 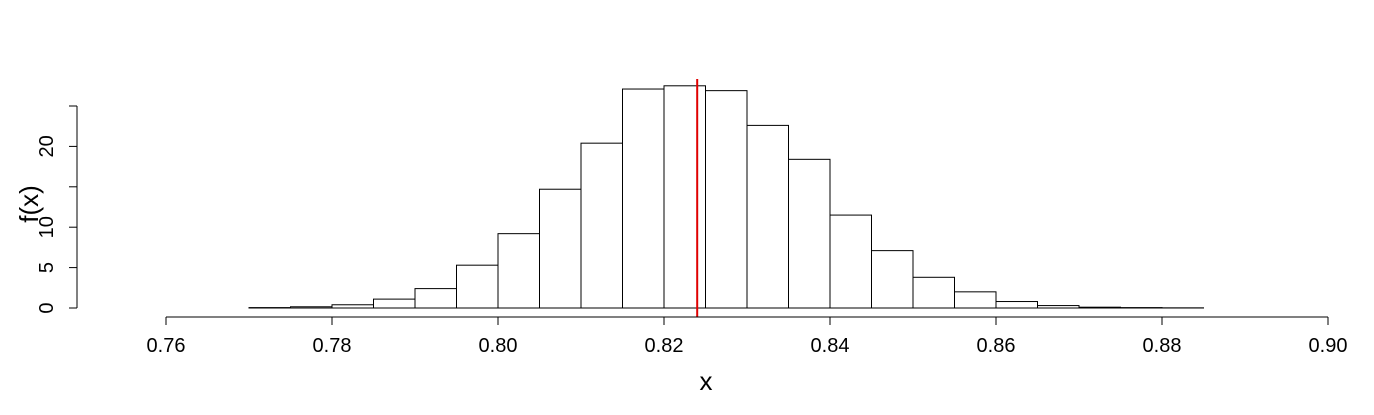 I want to click on x-tick-label: 0.88, so click(x=1162, y=346).